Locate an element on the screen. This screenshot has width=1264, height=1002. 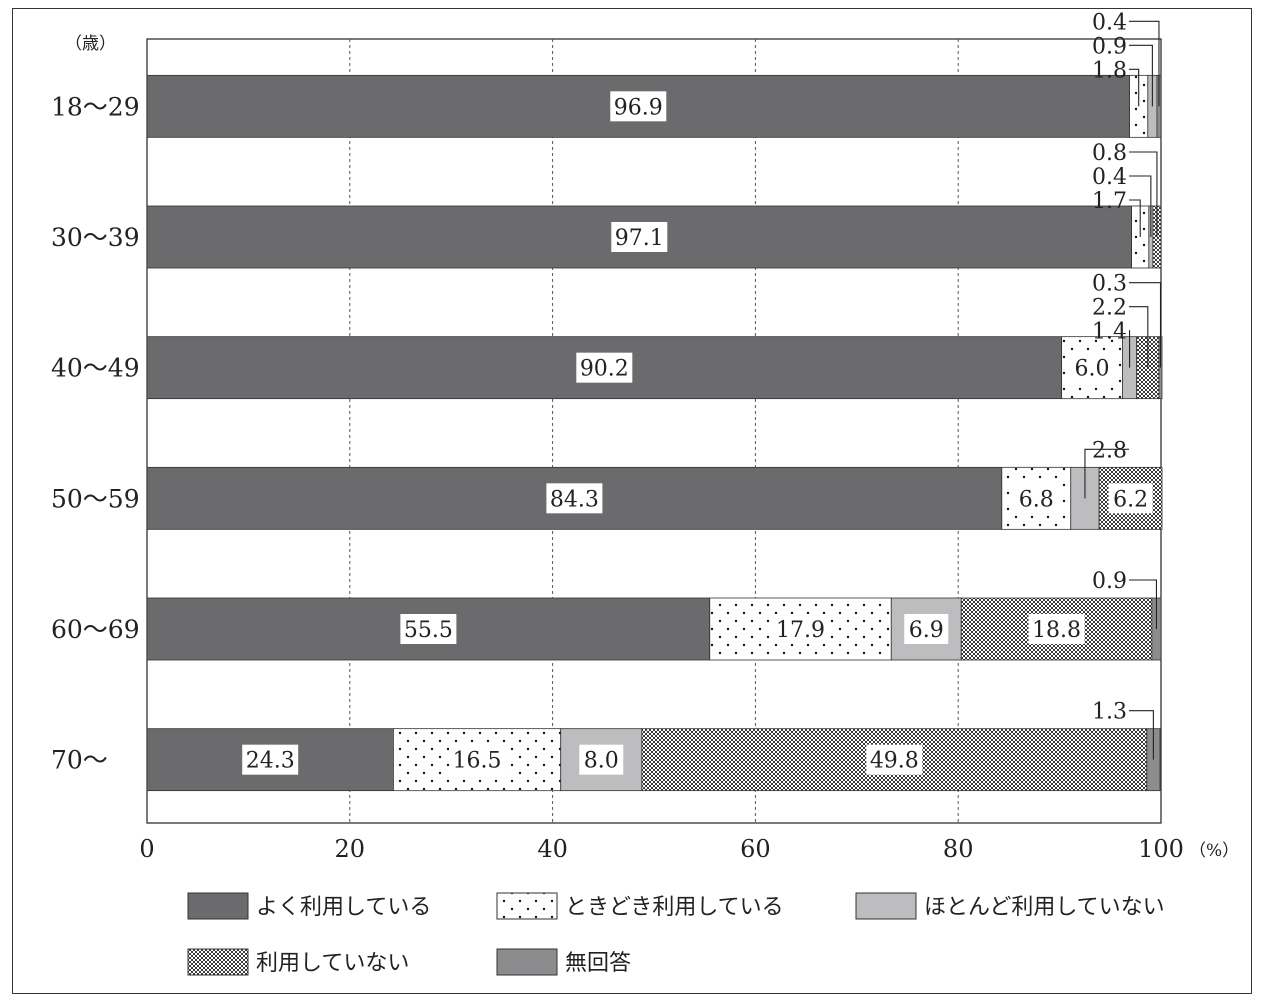
x-axis-unit: （%） is located at coordinates (1214, 851).